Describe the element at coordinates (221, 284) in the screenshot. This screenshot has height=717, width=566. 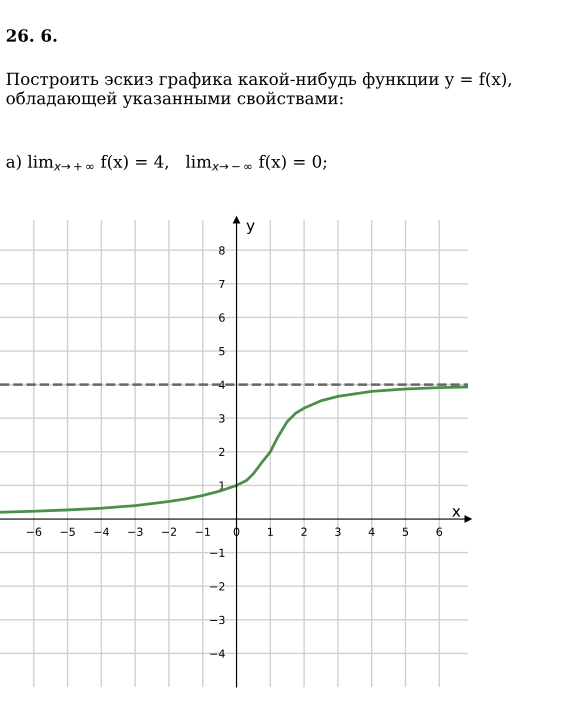
I see `y-tick-label: 7` at that location.